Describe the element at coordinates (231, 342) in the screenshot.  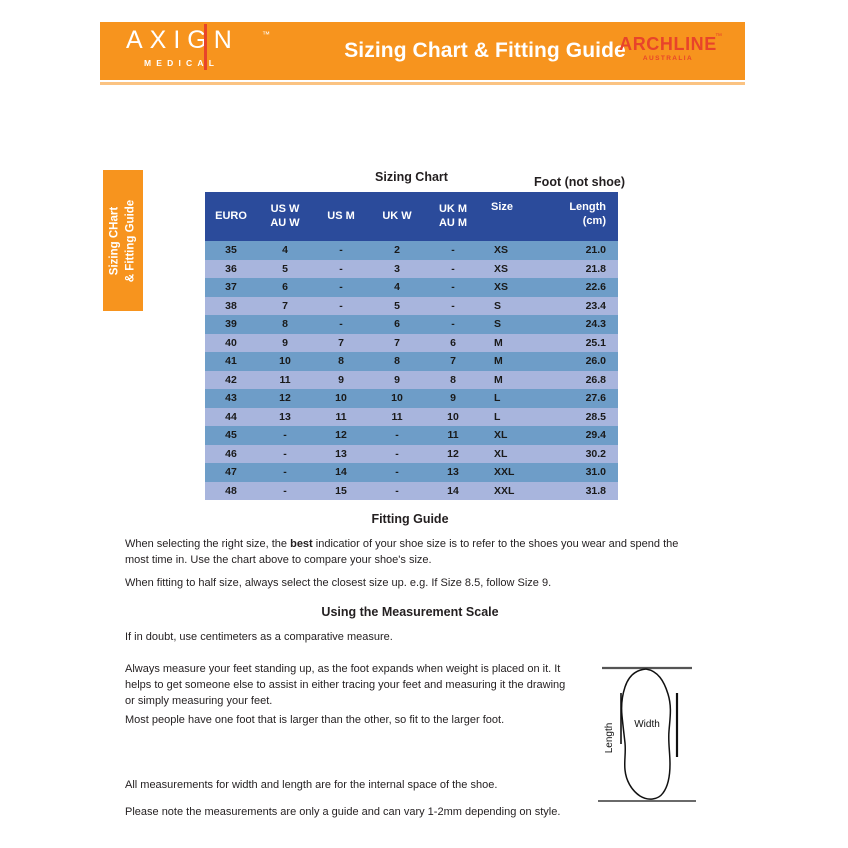
I see `cell-euro: 40` at that location.